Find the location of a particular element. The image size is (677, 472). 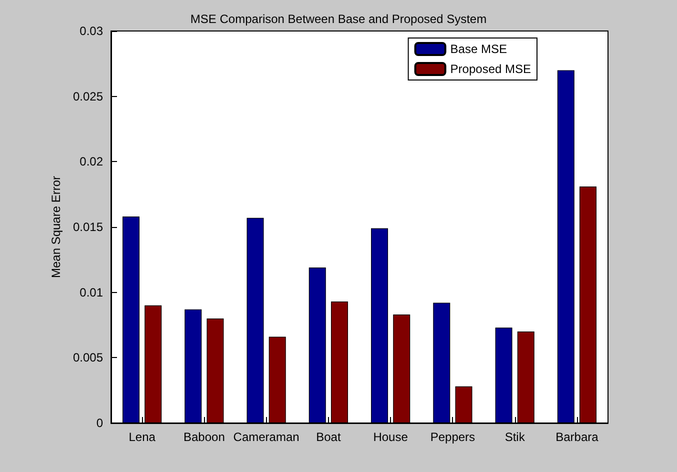

x-tick-label: Lena is located at coordinates (142, 437).